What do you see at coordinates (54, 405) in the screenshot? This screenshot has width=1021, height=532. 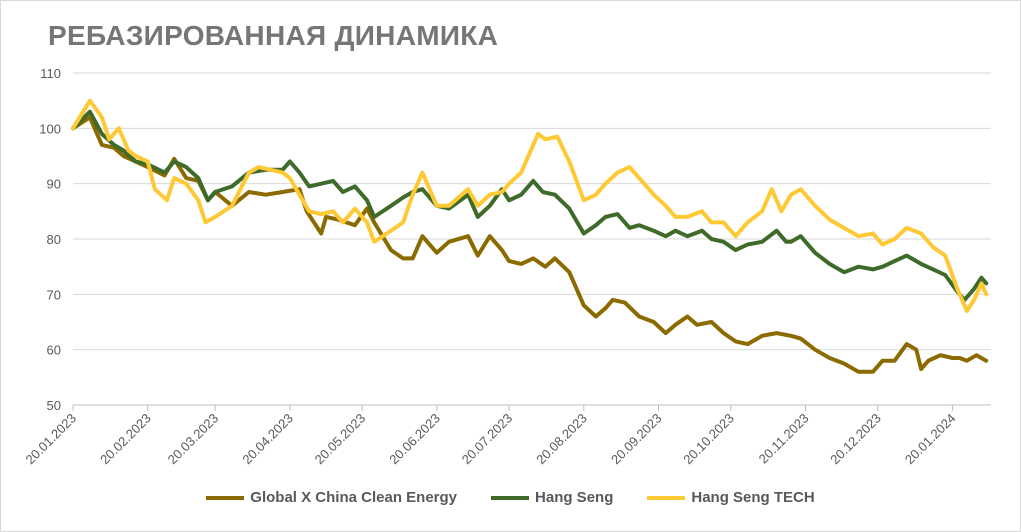 I see `y-tick-label: 50` at bounding box center [54, 405].